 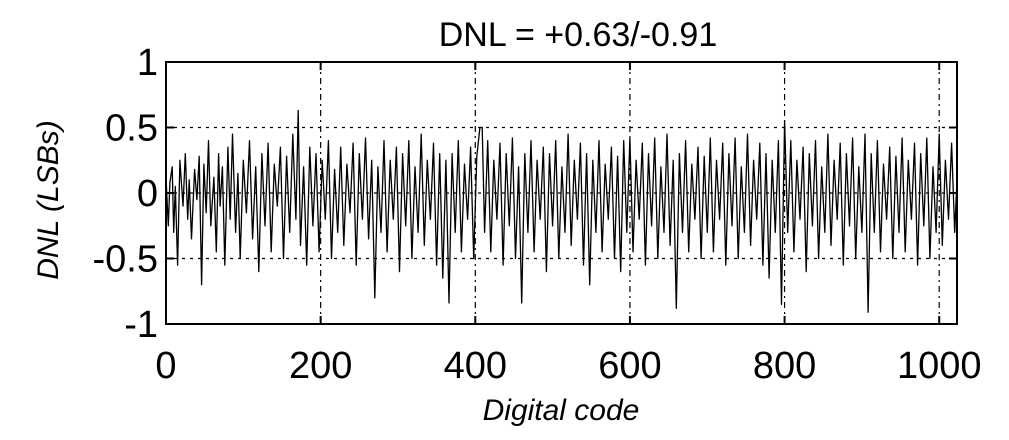 What do you see at coordinates (165, 366) in the screenshot?
I see `x-tick-label: 0` at bounding box center [165, 366].